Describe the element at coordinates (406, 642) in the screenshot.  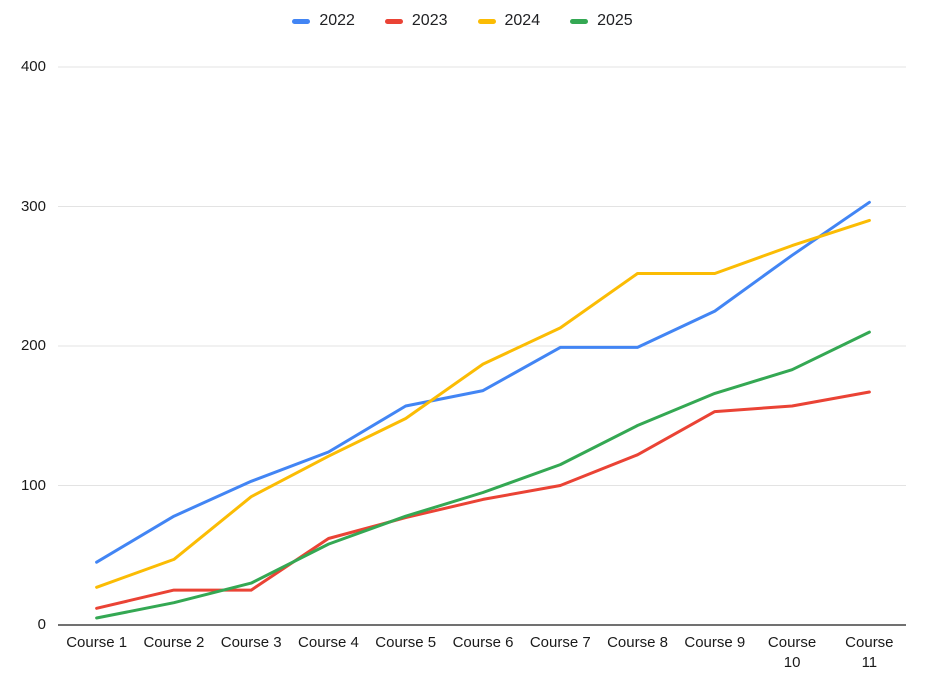
I see `x-label-course-5: Course 5` at that location.